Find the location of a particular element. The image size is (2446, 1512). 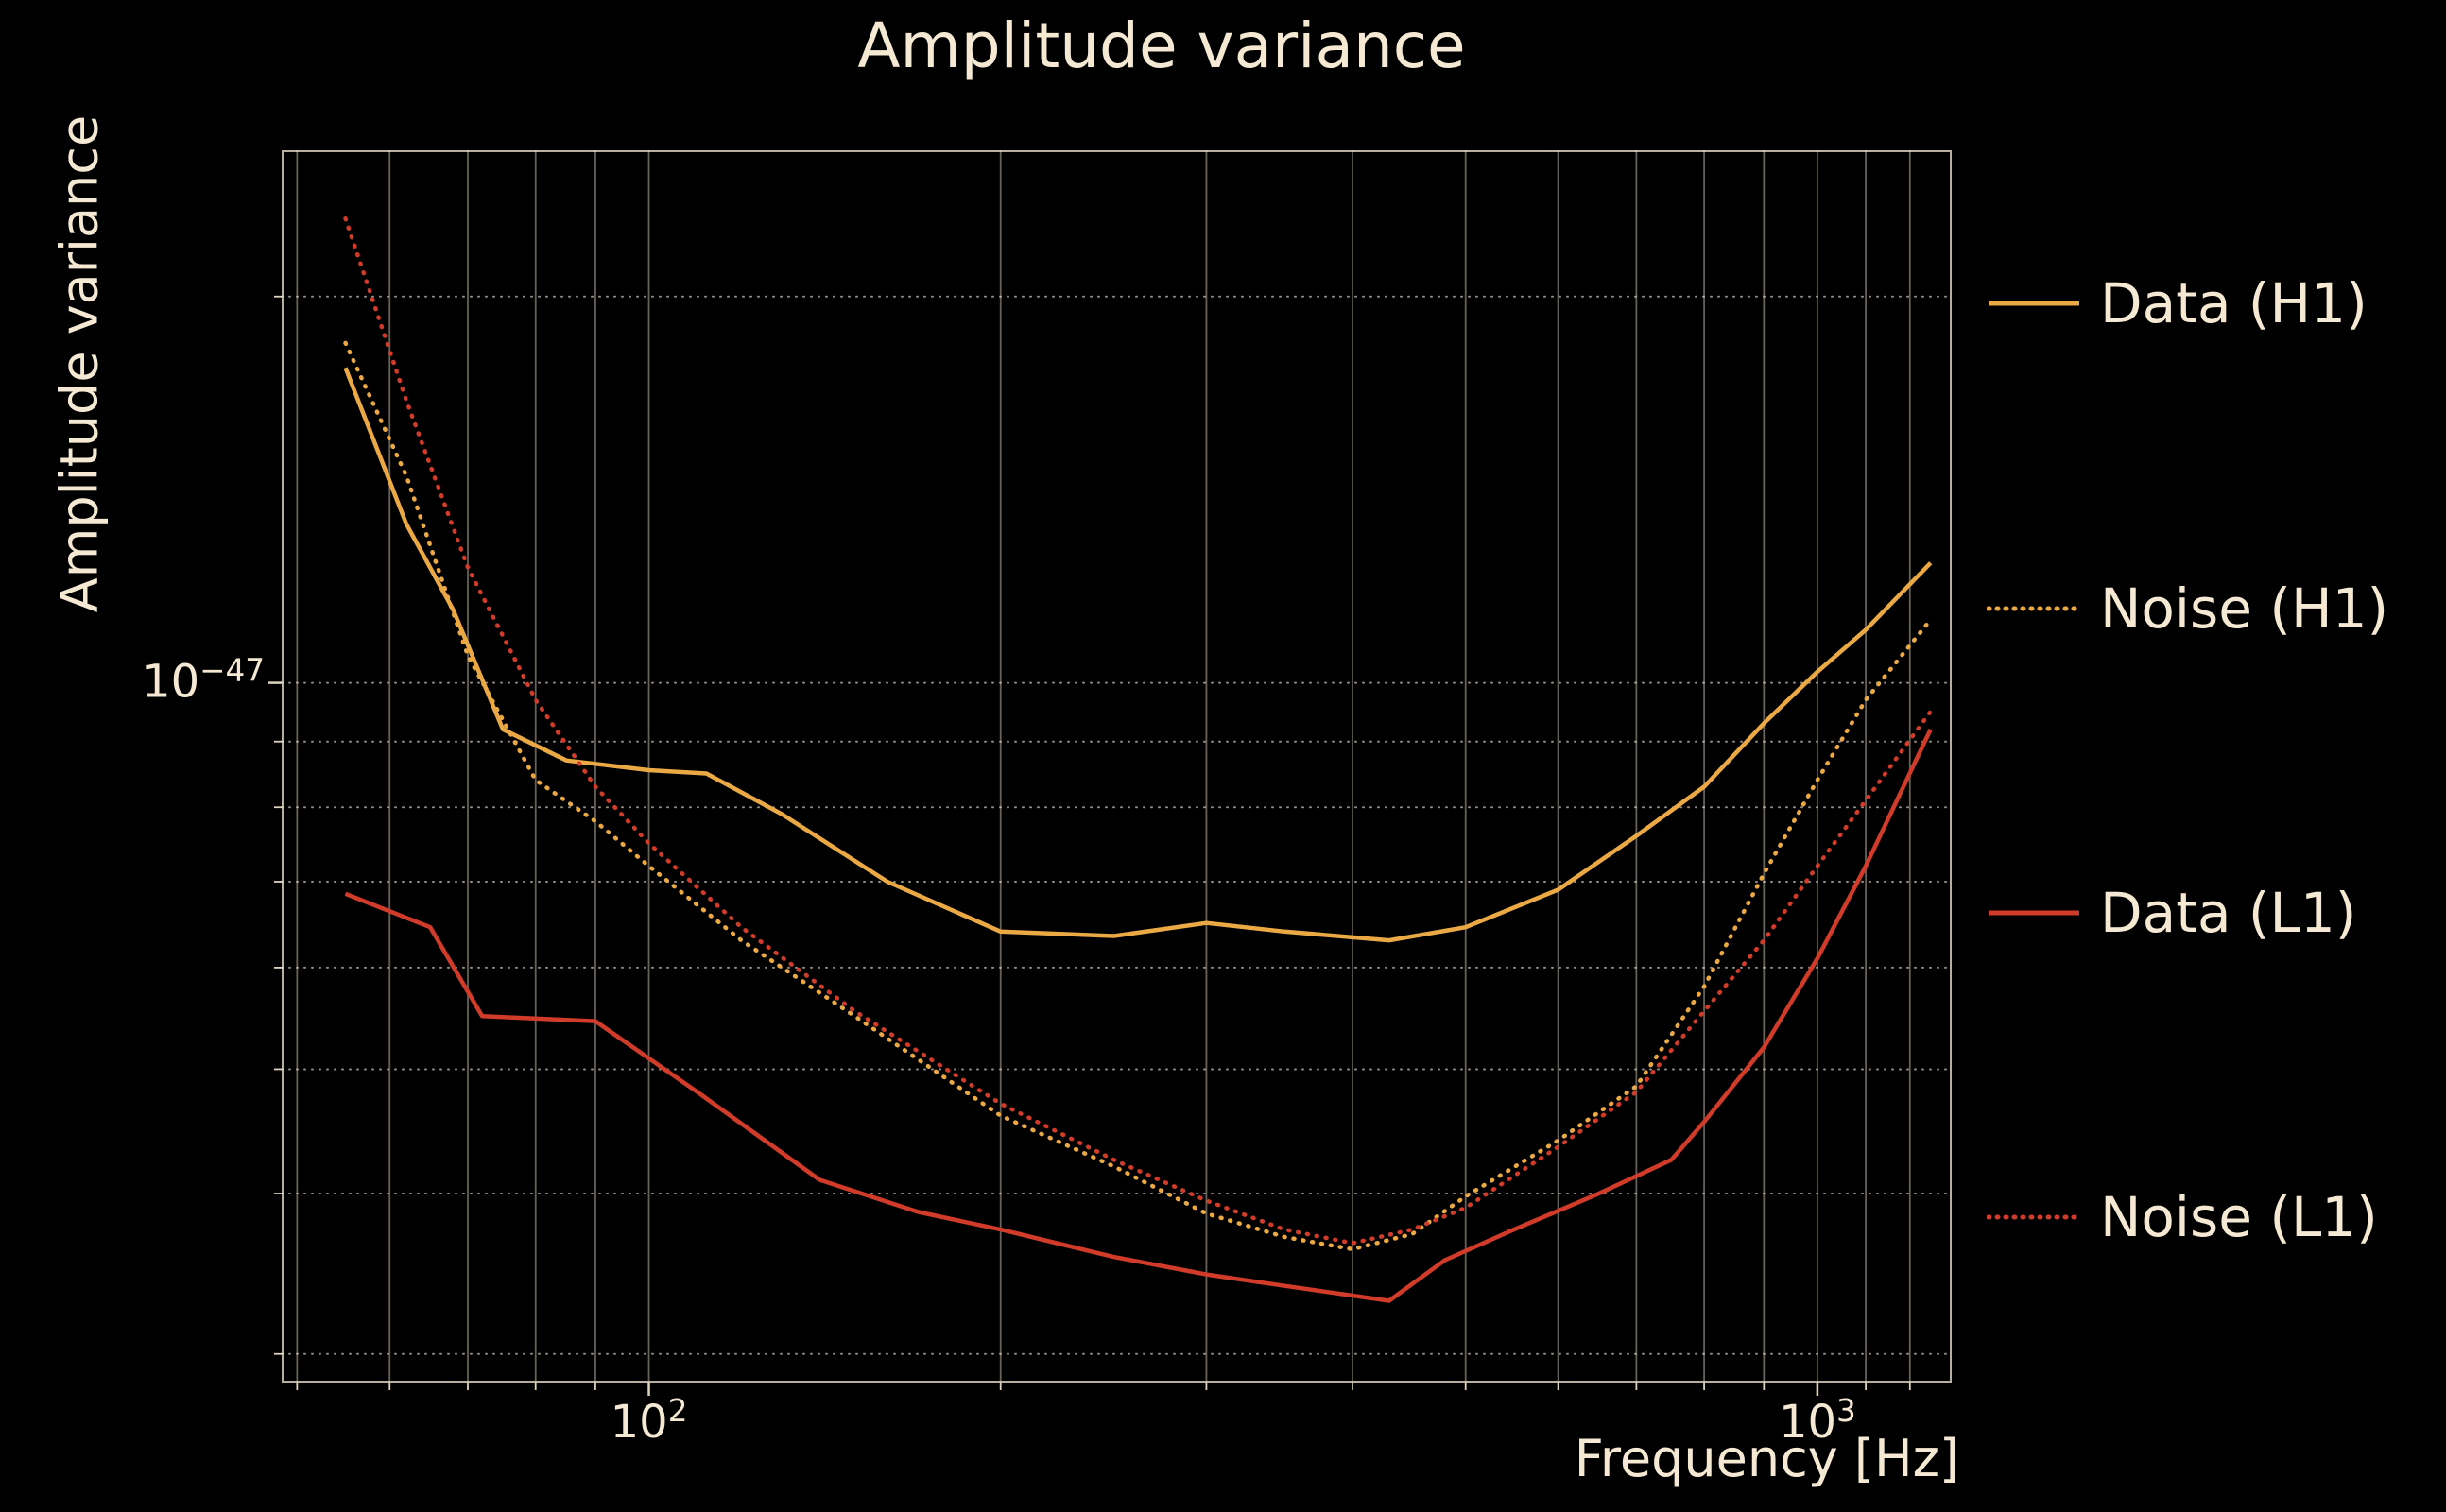

legend-entry-noise-l1: Noise (L1) is located at coordinates (2182, 1217).